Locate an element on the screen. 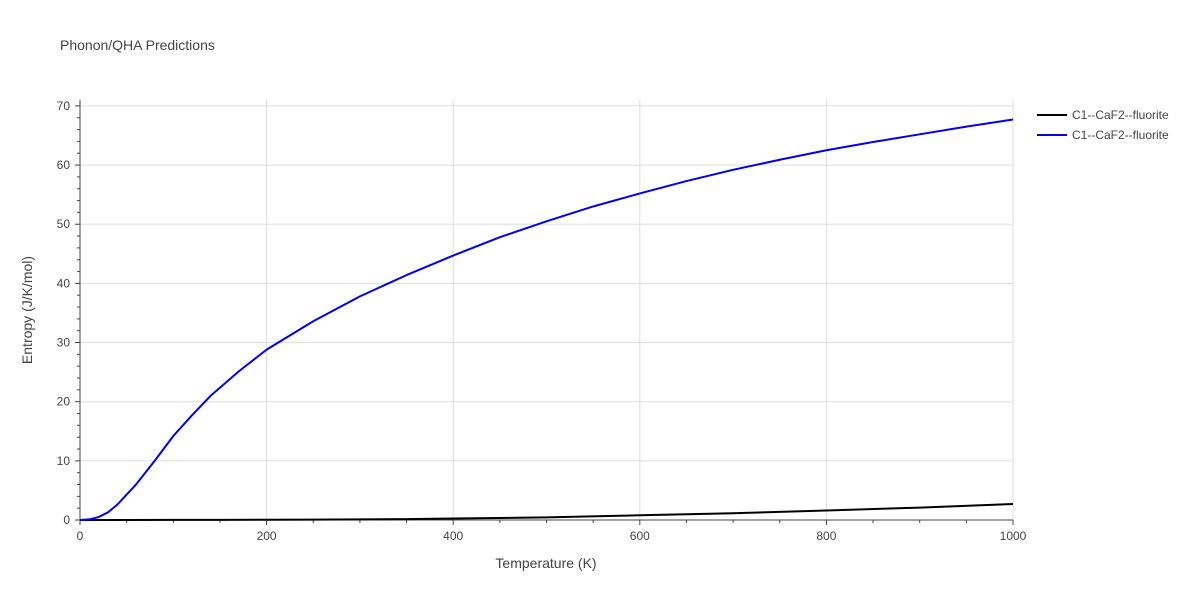 This screenshot has height=605, width=1200. x-tick-label: 0 is located at coordinates (80, 536).